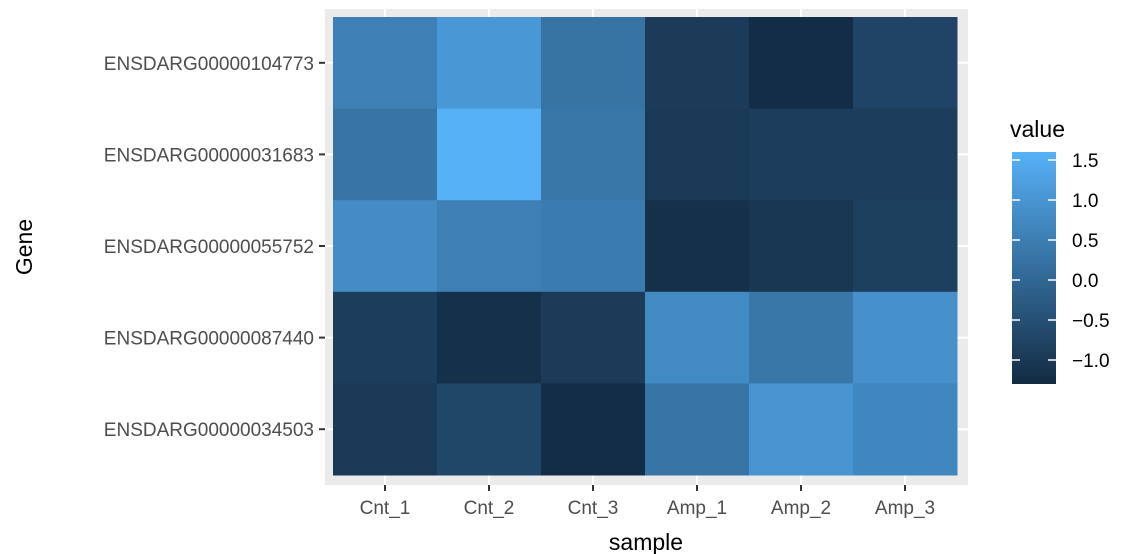  What do you see at coordinates (1085, 241) in the screenshot?
I see `legend-tick-label: 0.5` at bounding box center [1085, 241].